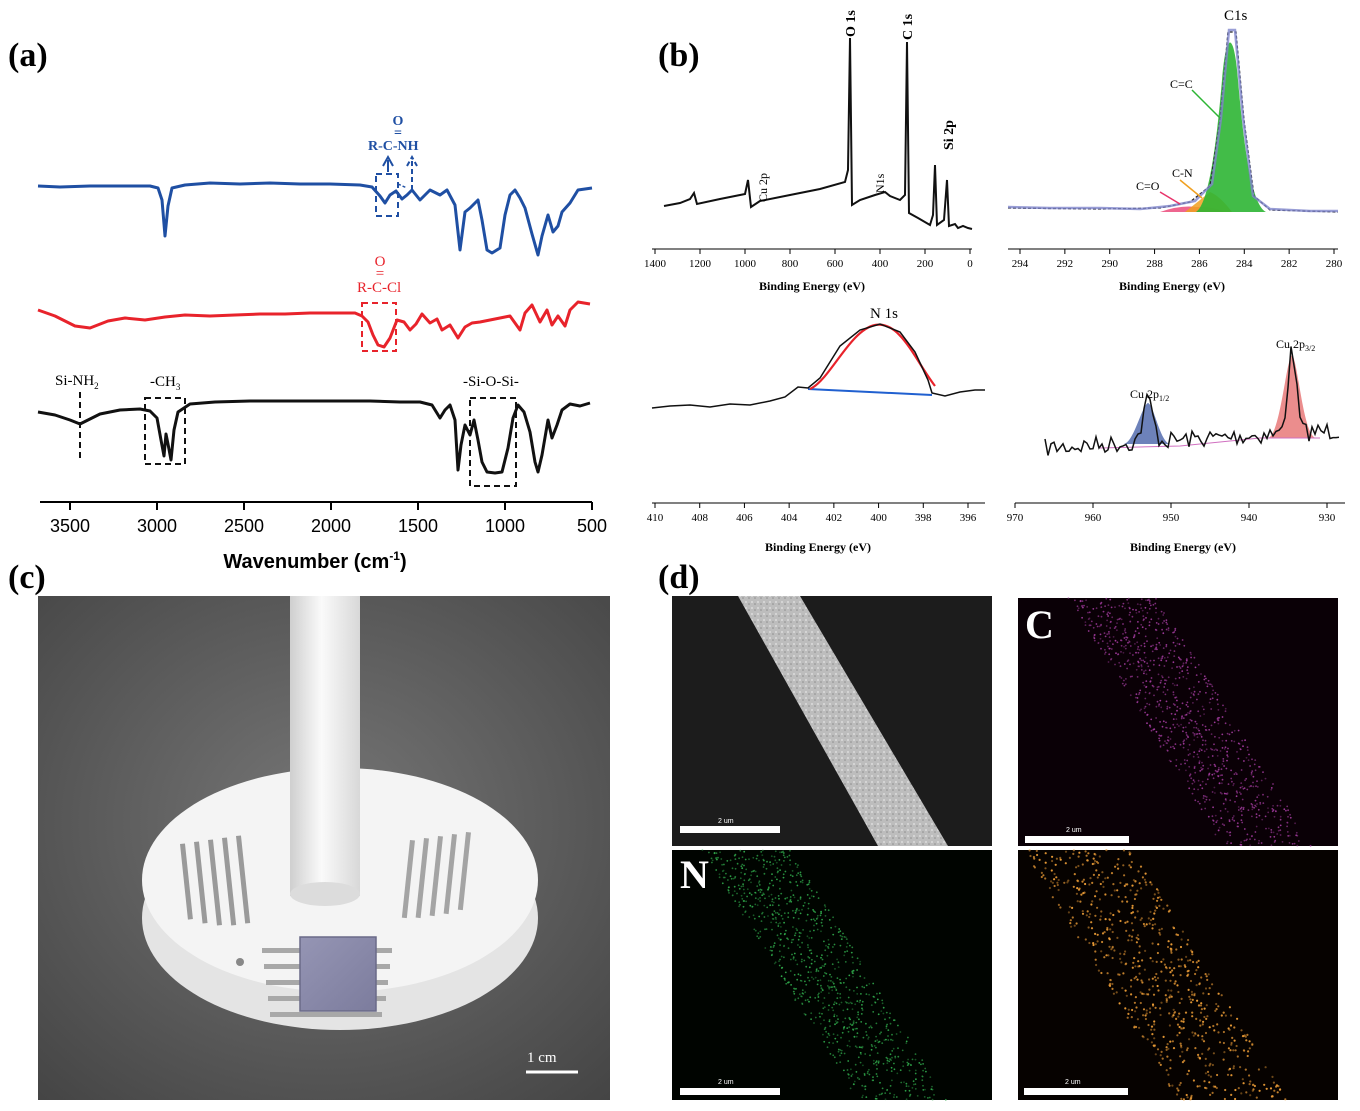  Describe the element at coordinates (1182, 173) in the screenshot. I see `c1s-cn-label: C-N` at that location.